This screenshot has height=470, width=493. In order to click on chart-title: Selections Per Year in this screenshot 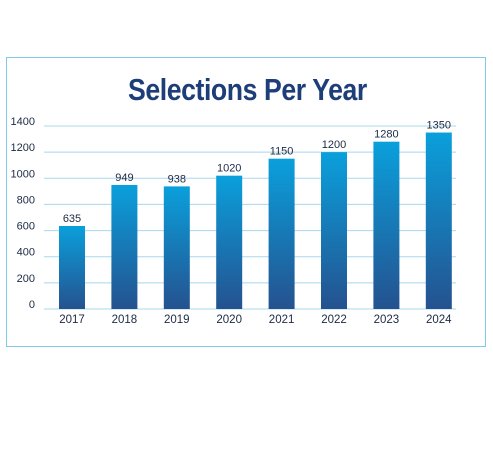, I will do `click(247, 89)`.